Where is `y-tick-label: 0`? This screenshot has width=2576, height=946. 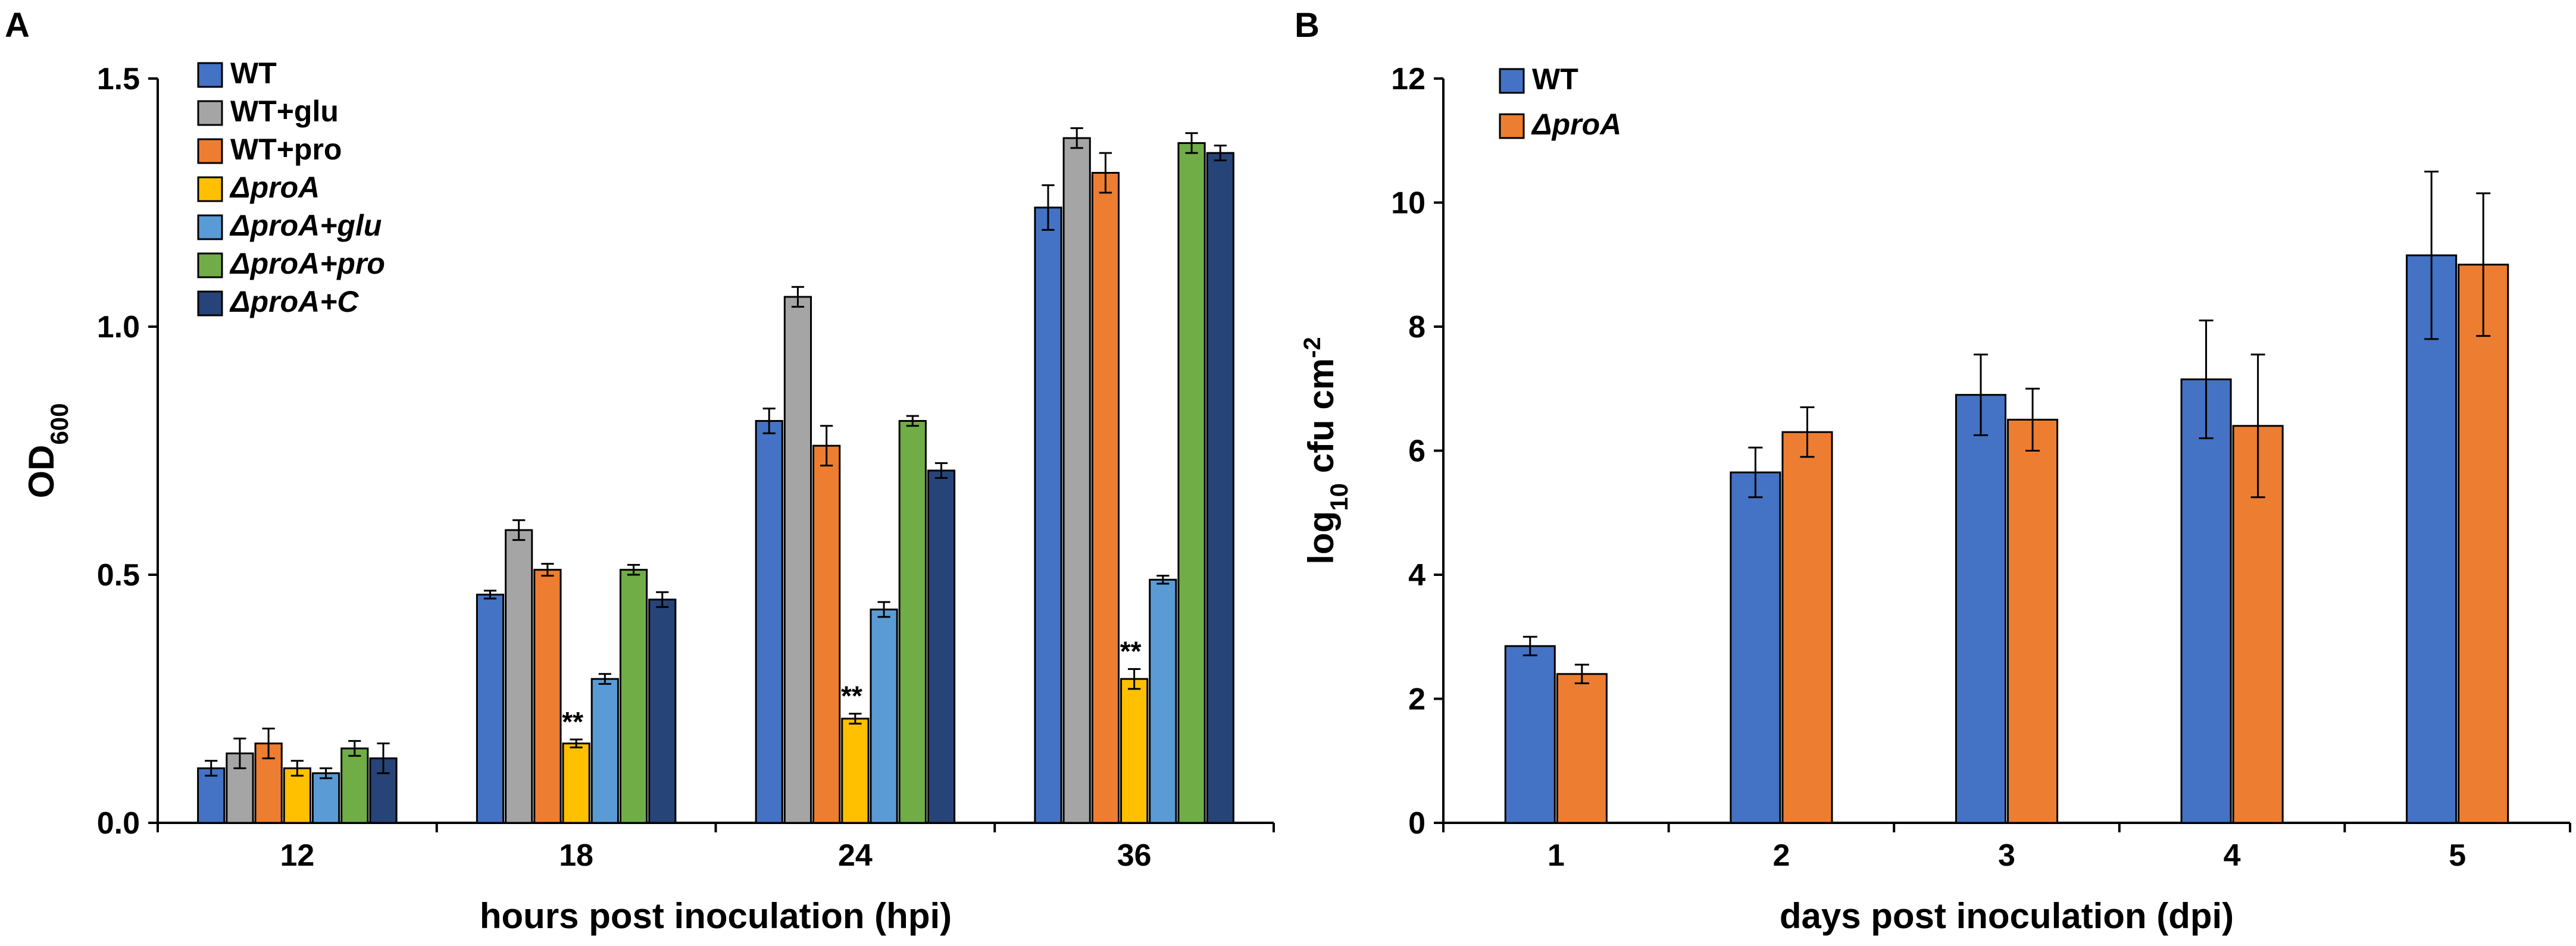 y-tick-label: 0 is located at coordinates (1416, 823).